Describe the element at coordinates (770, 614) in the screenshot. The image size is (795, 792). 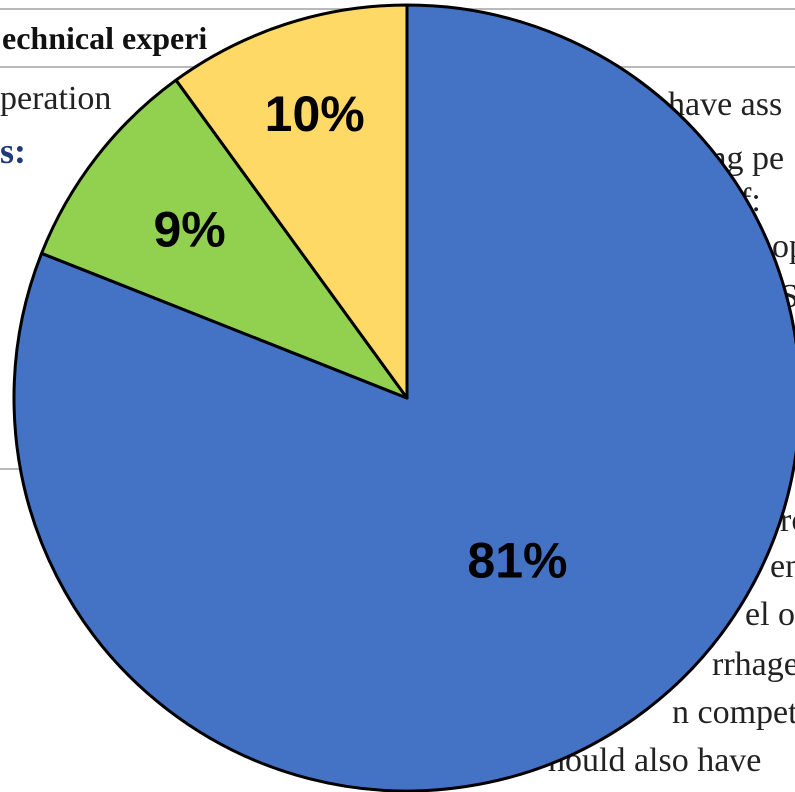
I see `doc-line: el ol` at that location.